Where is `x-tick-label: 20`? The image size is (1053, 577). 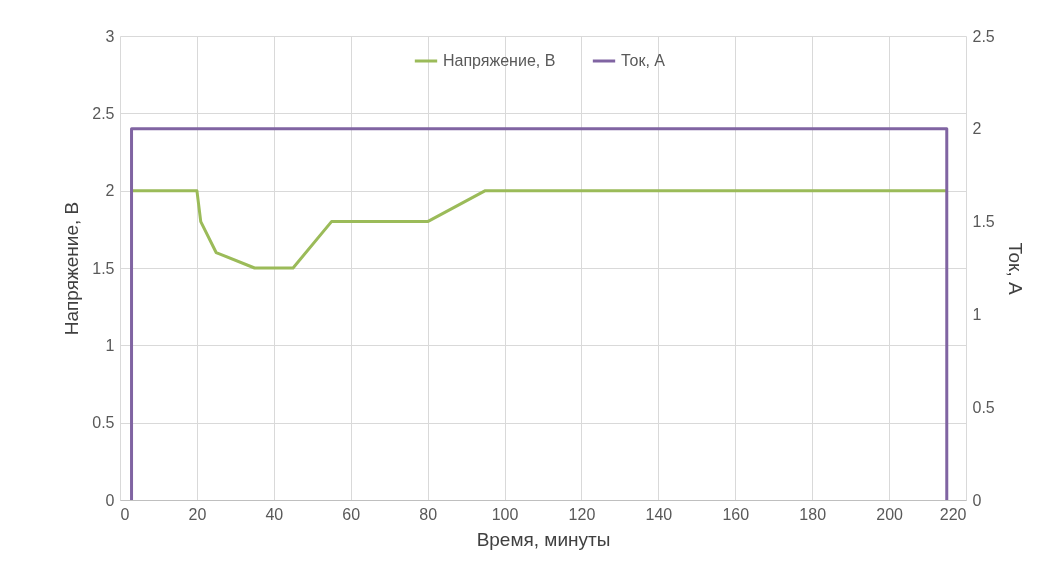 x-tick-label: 20 is located at coordinates (197, 514).